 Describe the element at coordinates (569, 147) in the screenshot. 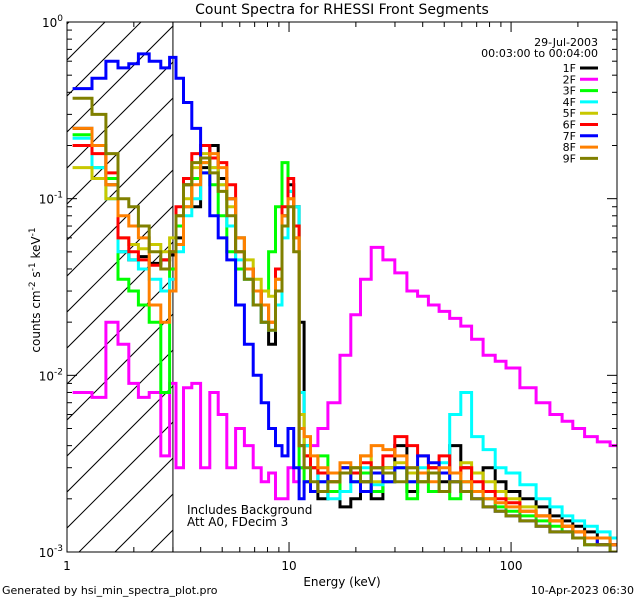

I see `legend-label-8F: 8F` at that location.